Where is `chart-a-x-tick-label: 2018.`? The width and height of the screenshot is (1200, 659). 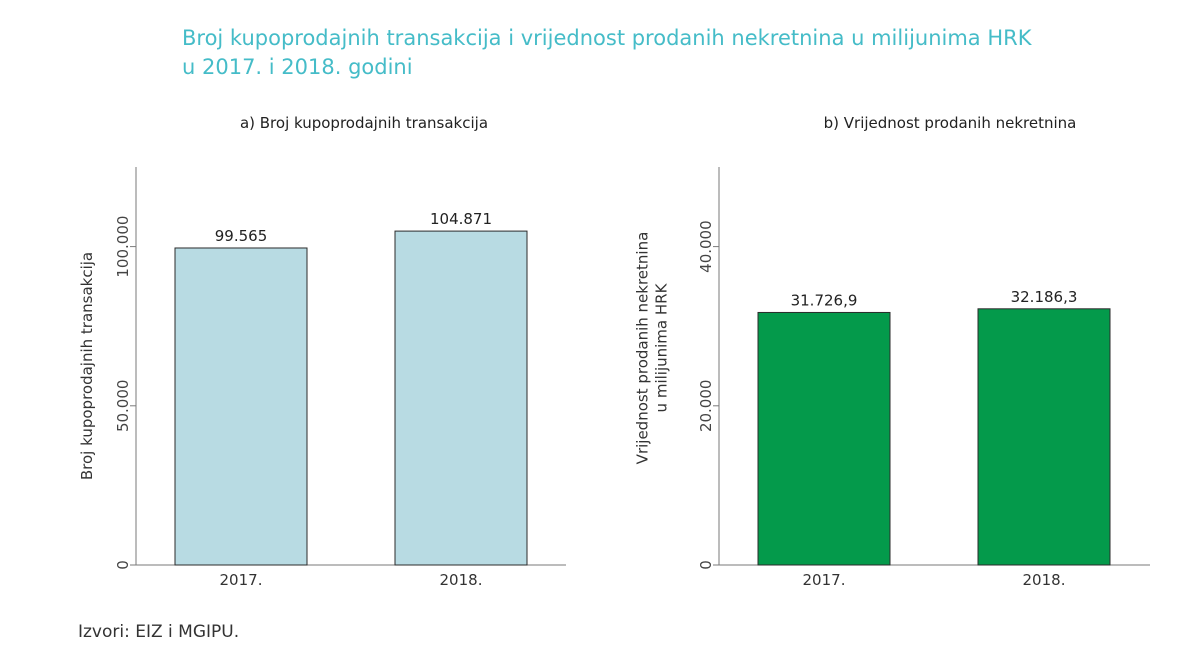
chart-a-x-tick-label: 2018. is located at coordinates (461, 580).